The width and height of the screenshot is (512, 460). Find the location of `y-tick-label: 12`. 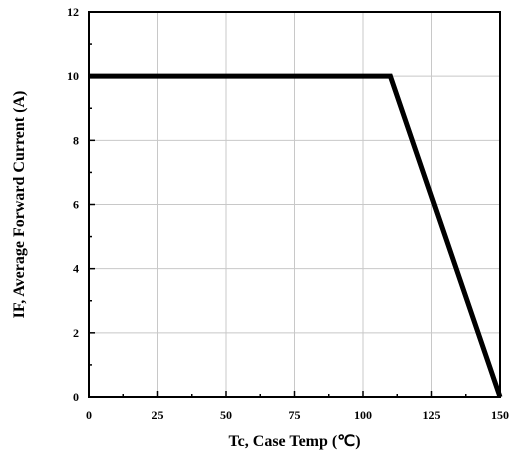

y-tick-label: 12 is located at coordinates (73, 12).